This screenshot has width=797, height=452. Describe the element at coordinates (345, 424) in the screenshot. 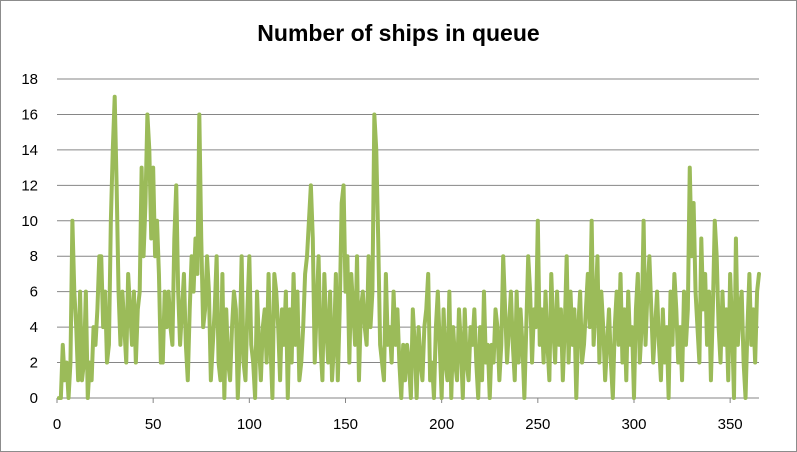

I see `x-tick-label: 150` at that location.